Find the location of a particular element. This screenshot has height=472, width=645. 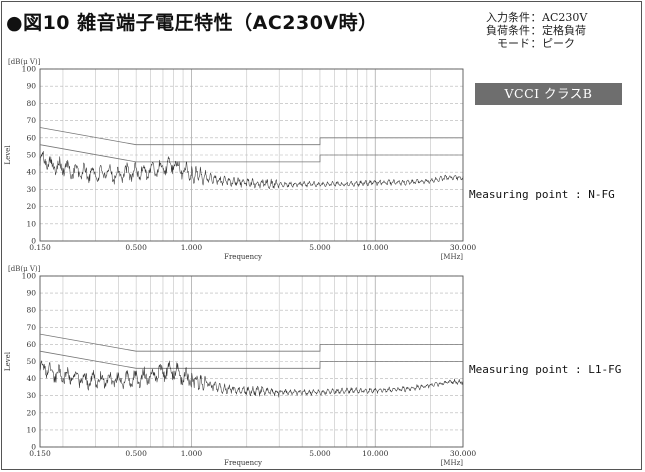

condition-value: ピーク is located at coordinates (558, 43).